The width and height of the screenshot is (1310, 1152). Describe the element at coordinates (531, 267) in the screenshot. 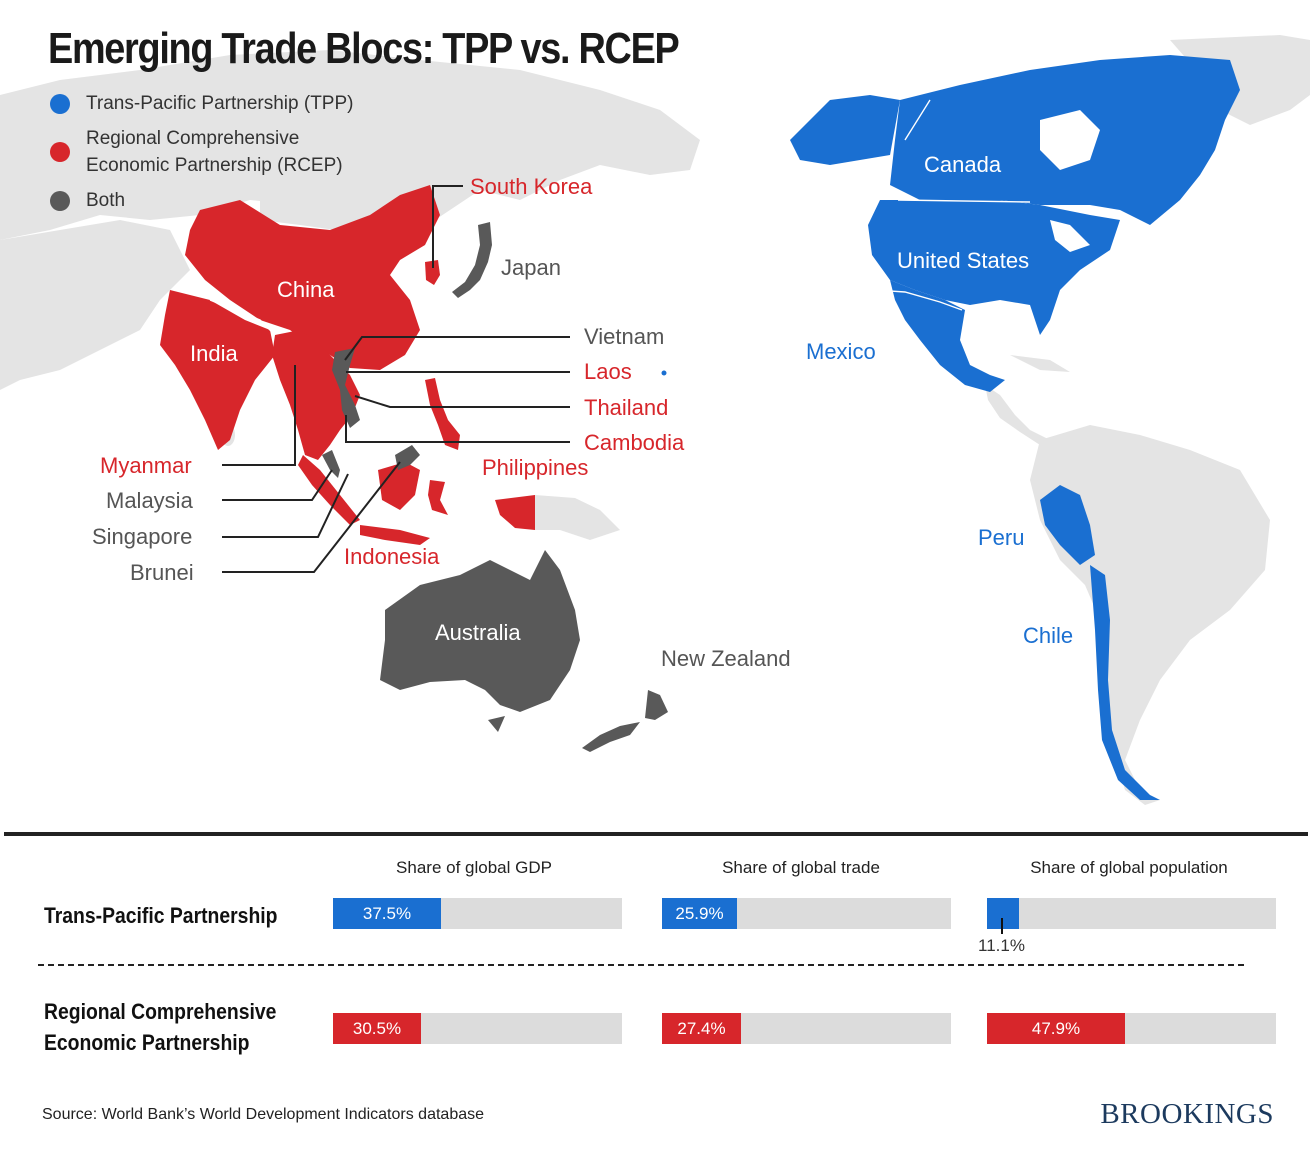

I see `label-japan: Japan` at that location.